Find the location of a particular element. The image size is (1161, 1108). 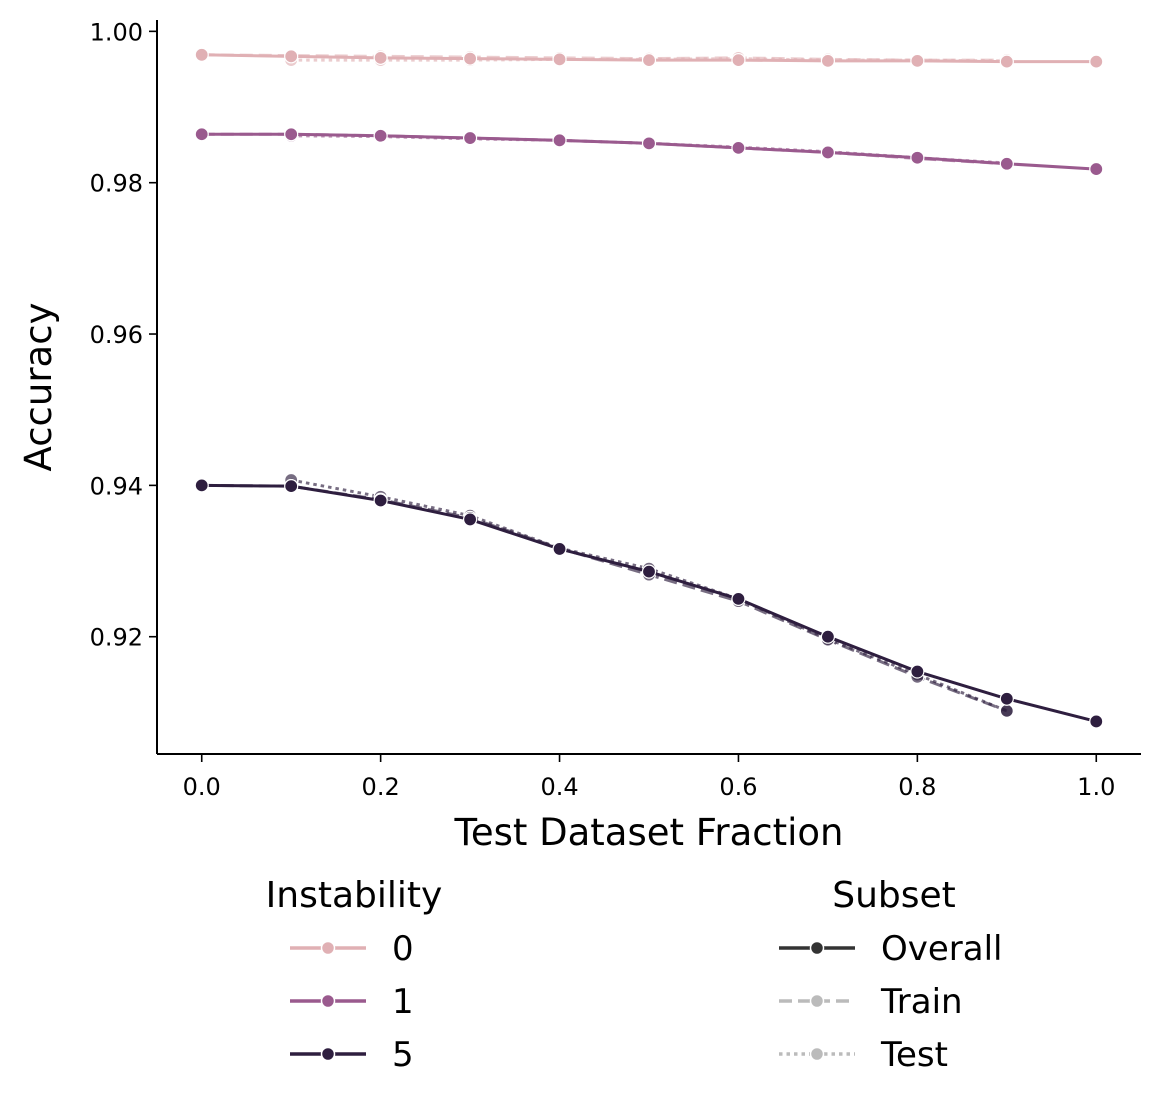

x-tick-label: 1.0 is located at coordinates (1096, 787).